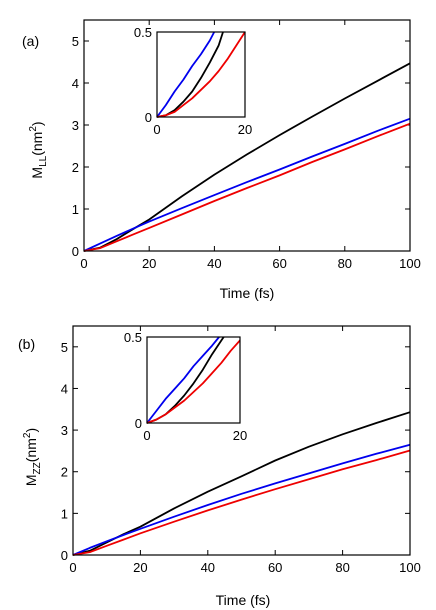 This screenshot has height=610, width=436. I want to click on panel-a-inset-background, so click(201, 74).